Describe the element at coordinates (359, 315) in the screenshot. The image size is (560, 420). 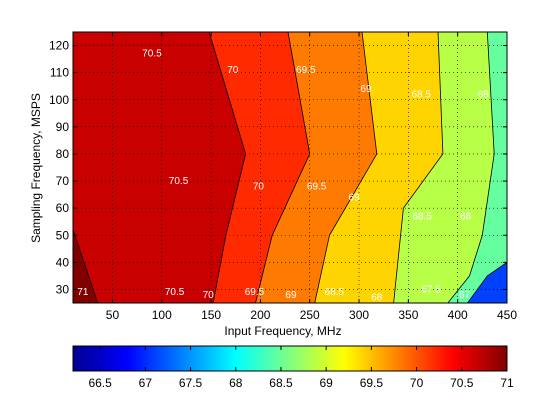
I see `x-tick-label: 300` at that location.